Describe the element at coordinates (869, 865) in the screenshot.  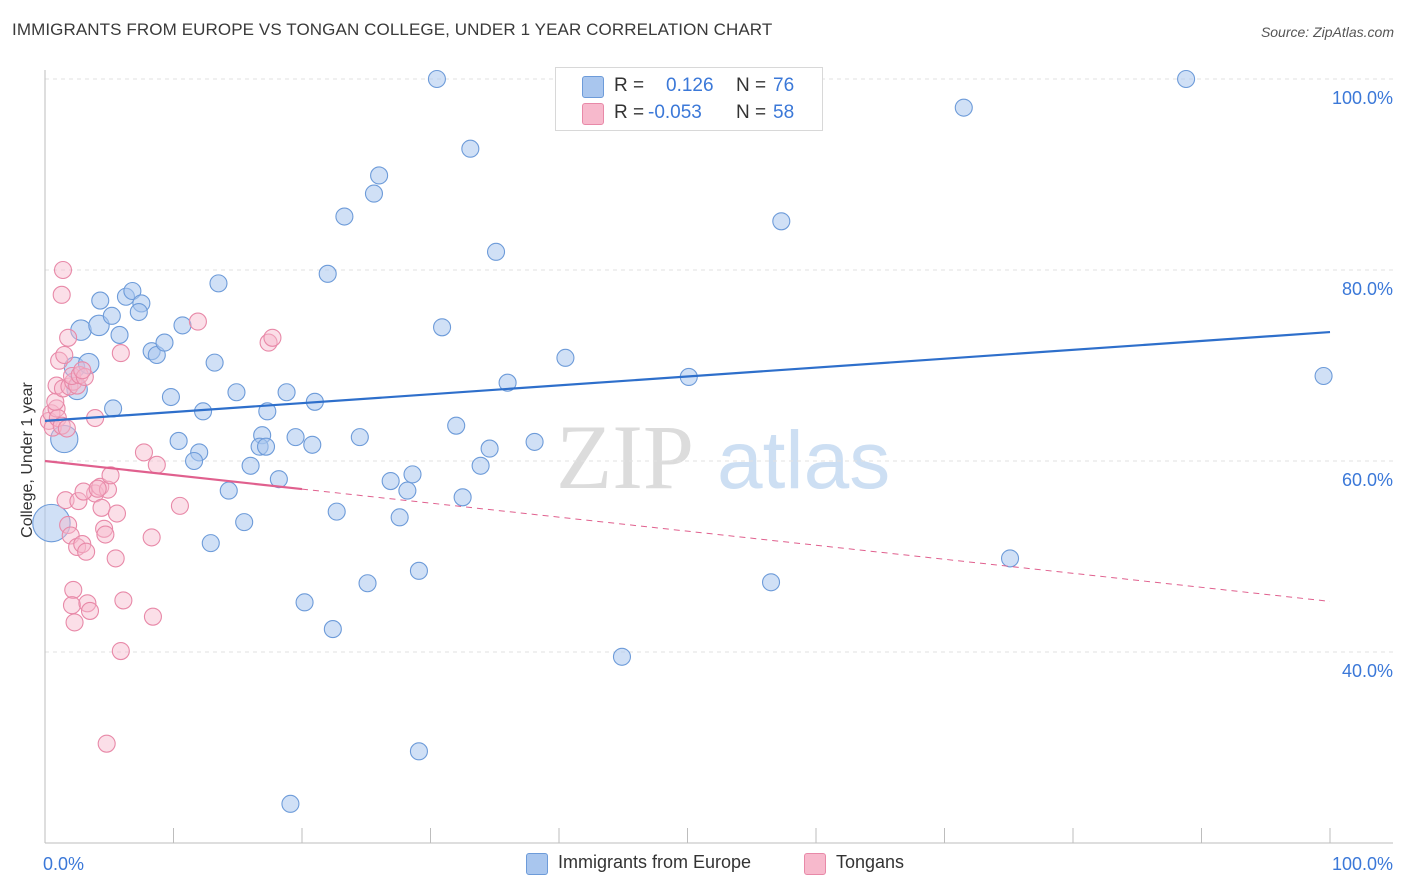
I see `legend-item-tongans: Tongans` at that location.